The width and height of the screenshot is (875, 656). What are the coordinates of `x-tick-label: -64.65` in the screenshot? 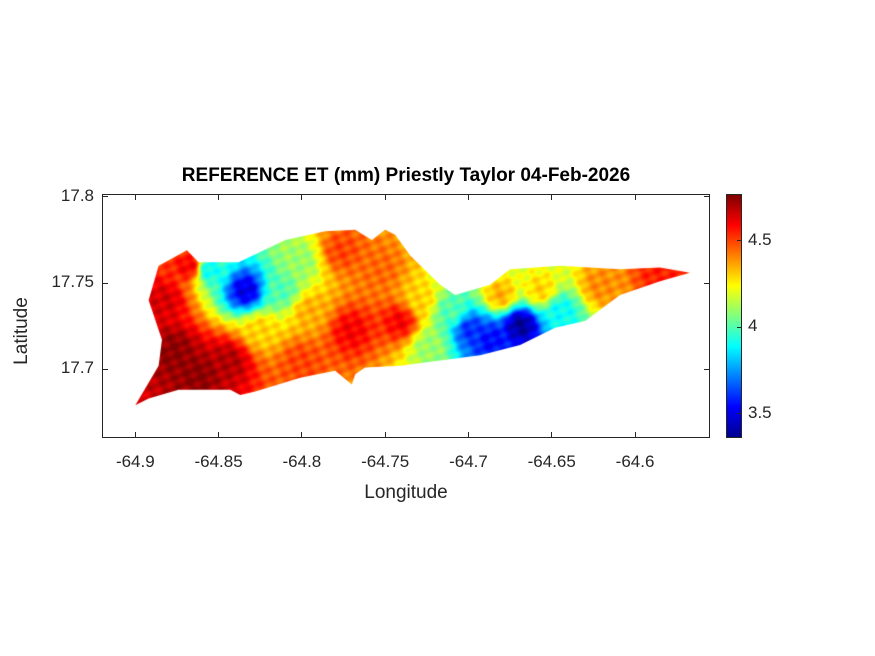 It's located at (551, 461).